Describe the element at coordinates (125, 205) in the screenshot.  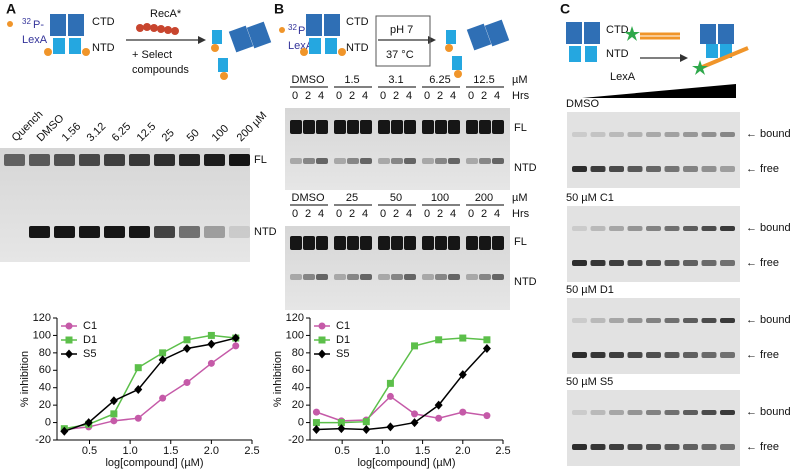
I see `gel` at that location.